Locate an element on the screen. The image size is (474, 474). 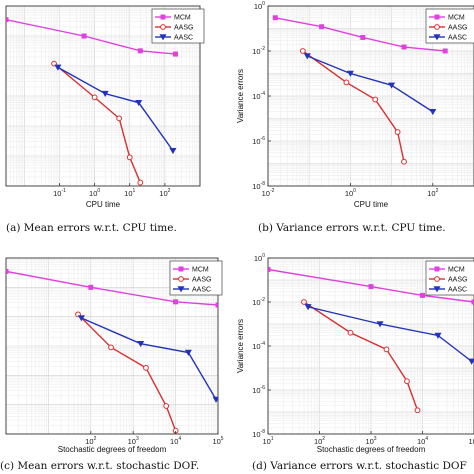
caption-a: (a) Mean errors w.r.t. CPU time. is located at coordinates (91, 228).